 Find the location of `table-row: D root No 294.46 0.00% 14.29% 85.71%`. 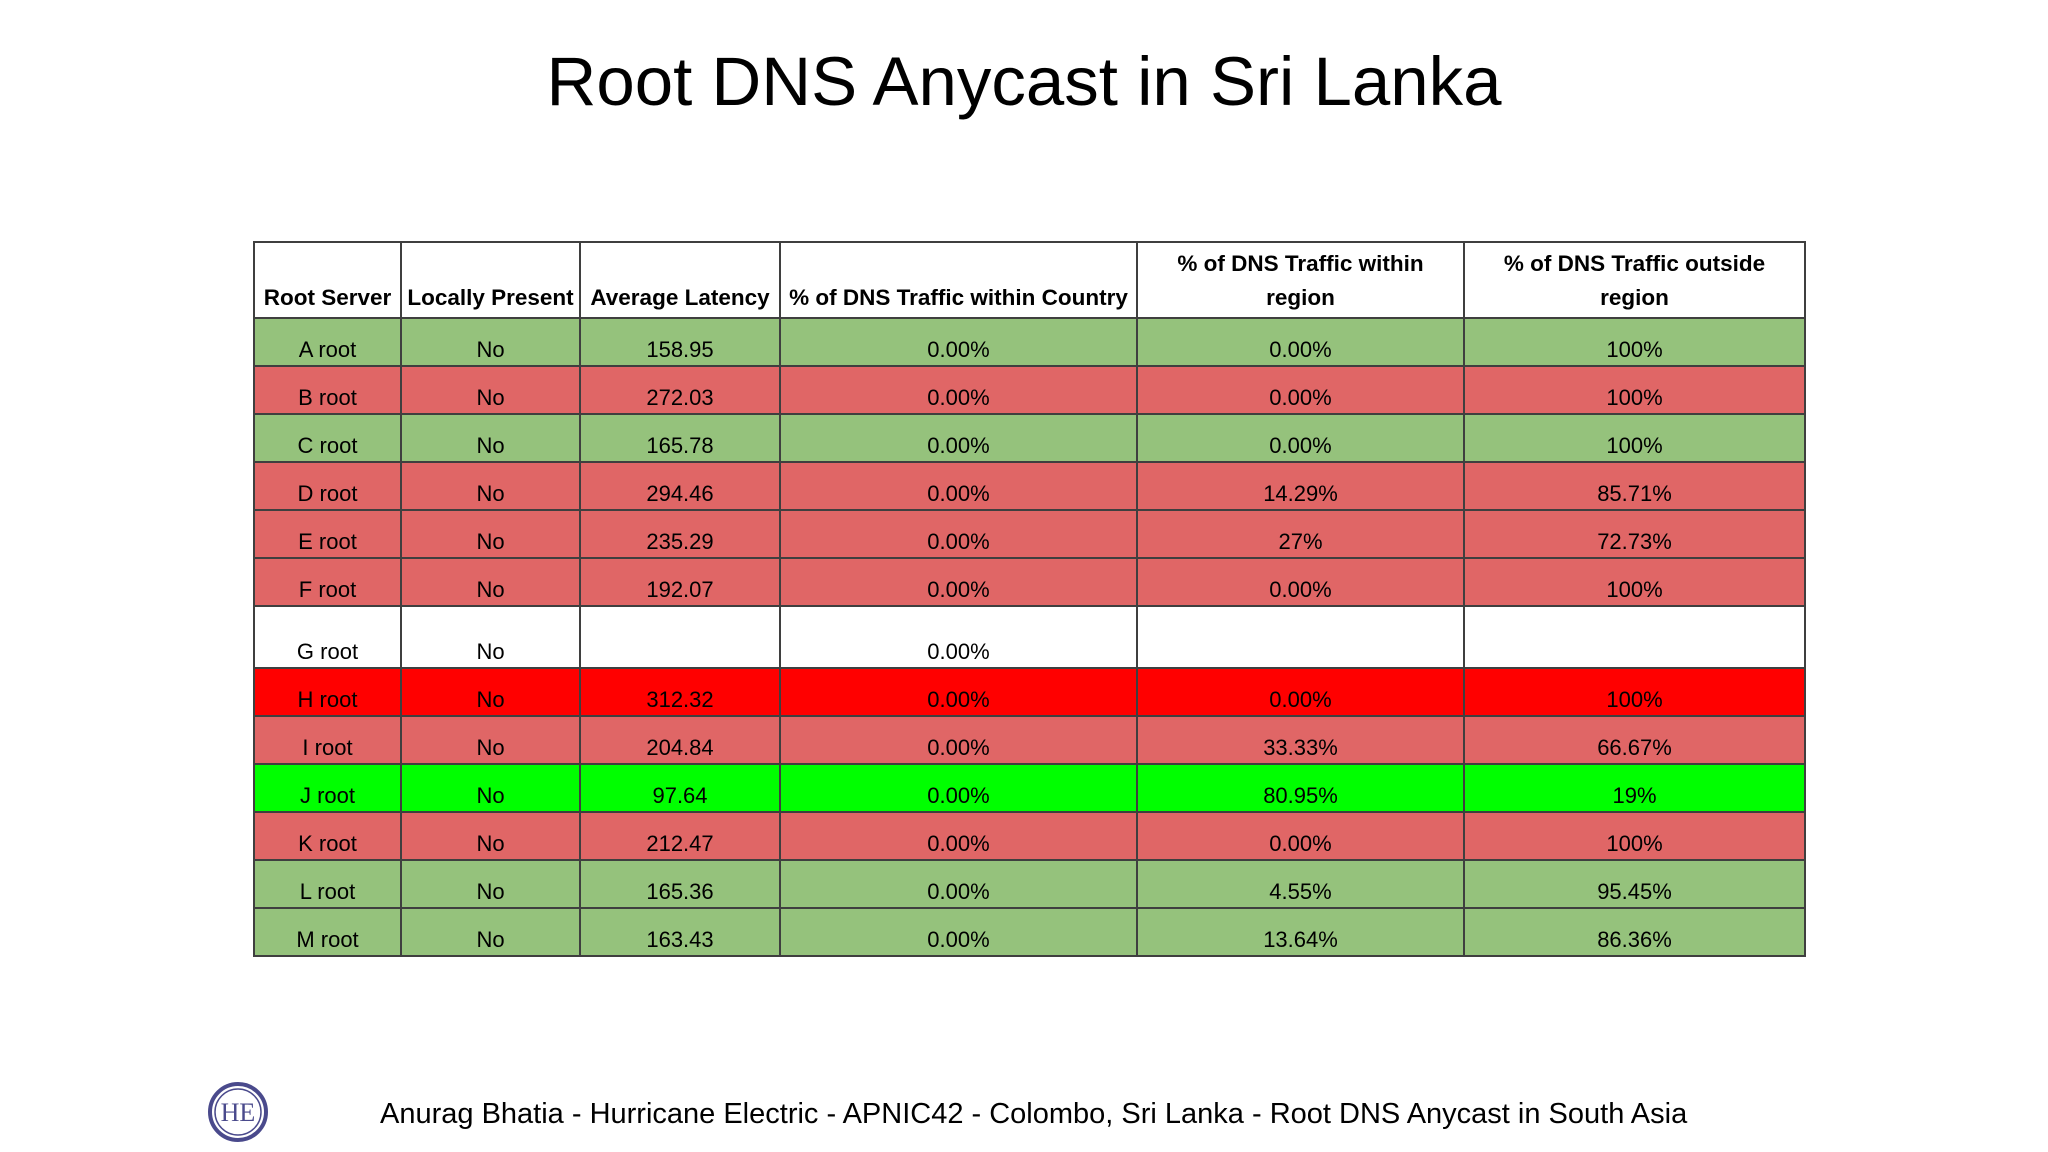

table-row: D root No 294.46 0.00% 14.29% 85.71% is located at coordinates (1029, 486).